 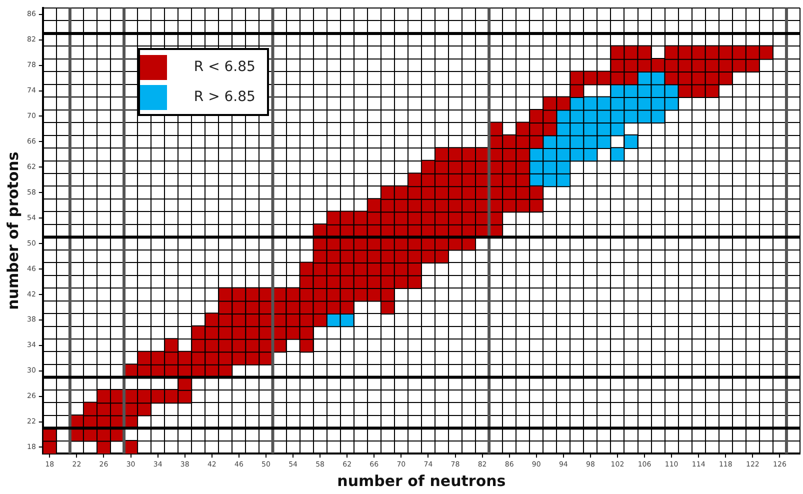 I want to click on y-axis-title: number of protons, so click(x=13, y=231).